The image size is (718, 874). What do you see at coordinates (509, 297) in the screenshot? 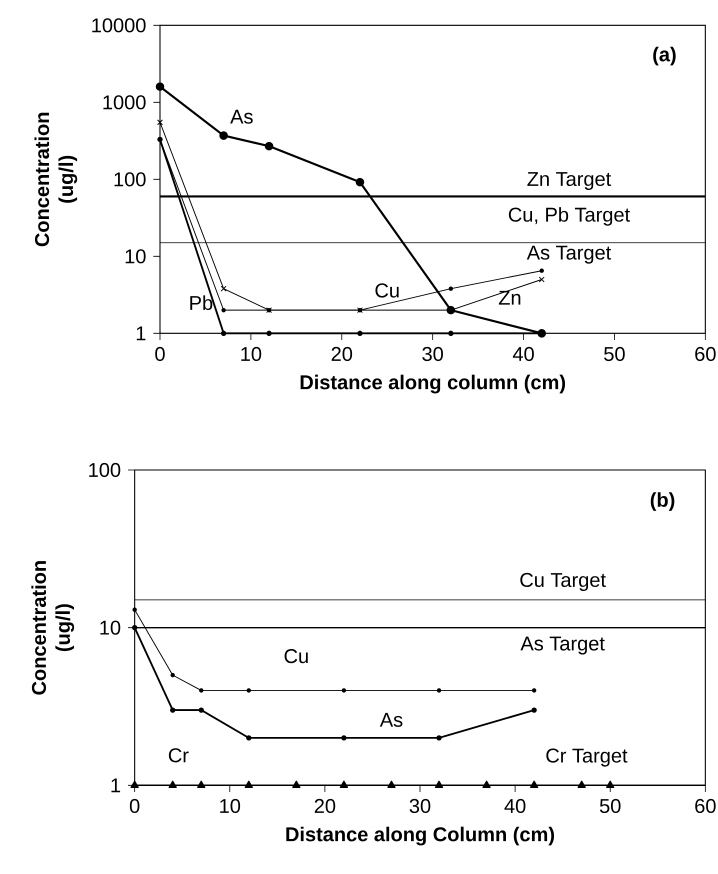
I see `series-label: Zn` at bounding box center [509, 297].